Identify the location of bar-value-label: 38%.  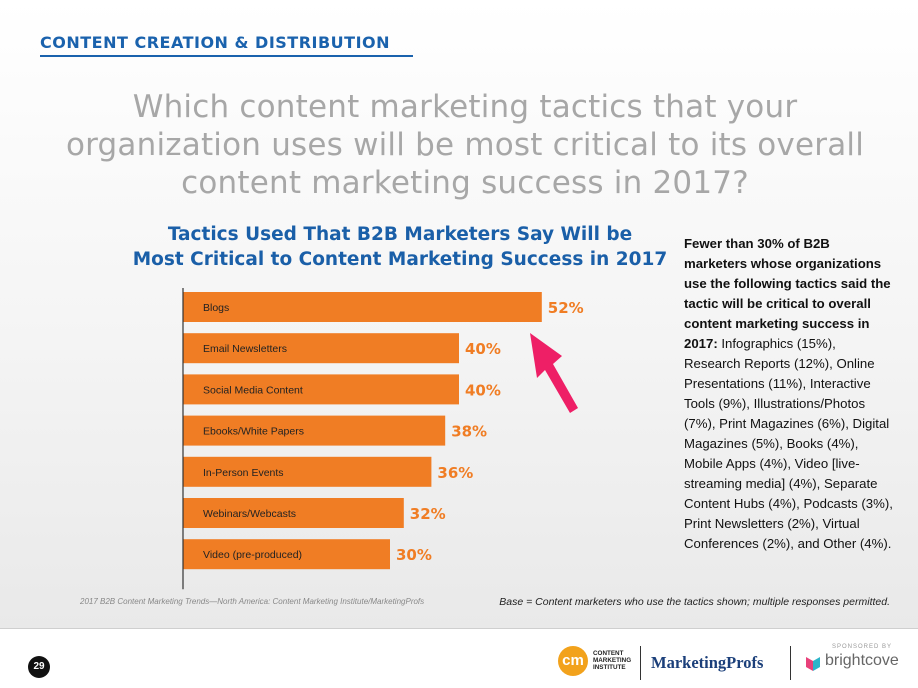
(469, 432).